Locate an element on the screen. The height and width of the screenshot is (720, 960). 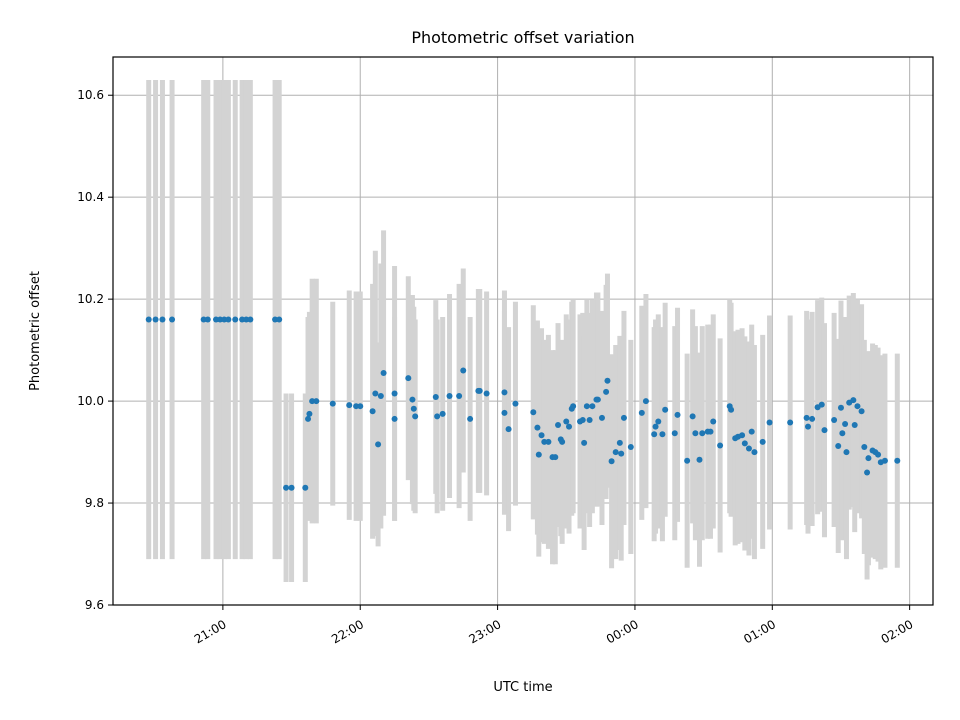
y-tick-label: 10.2 is located at coordinates (90, 299).